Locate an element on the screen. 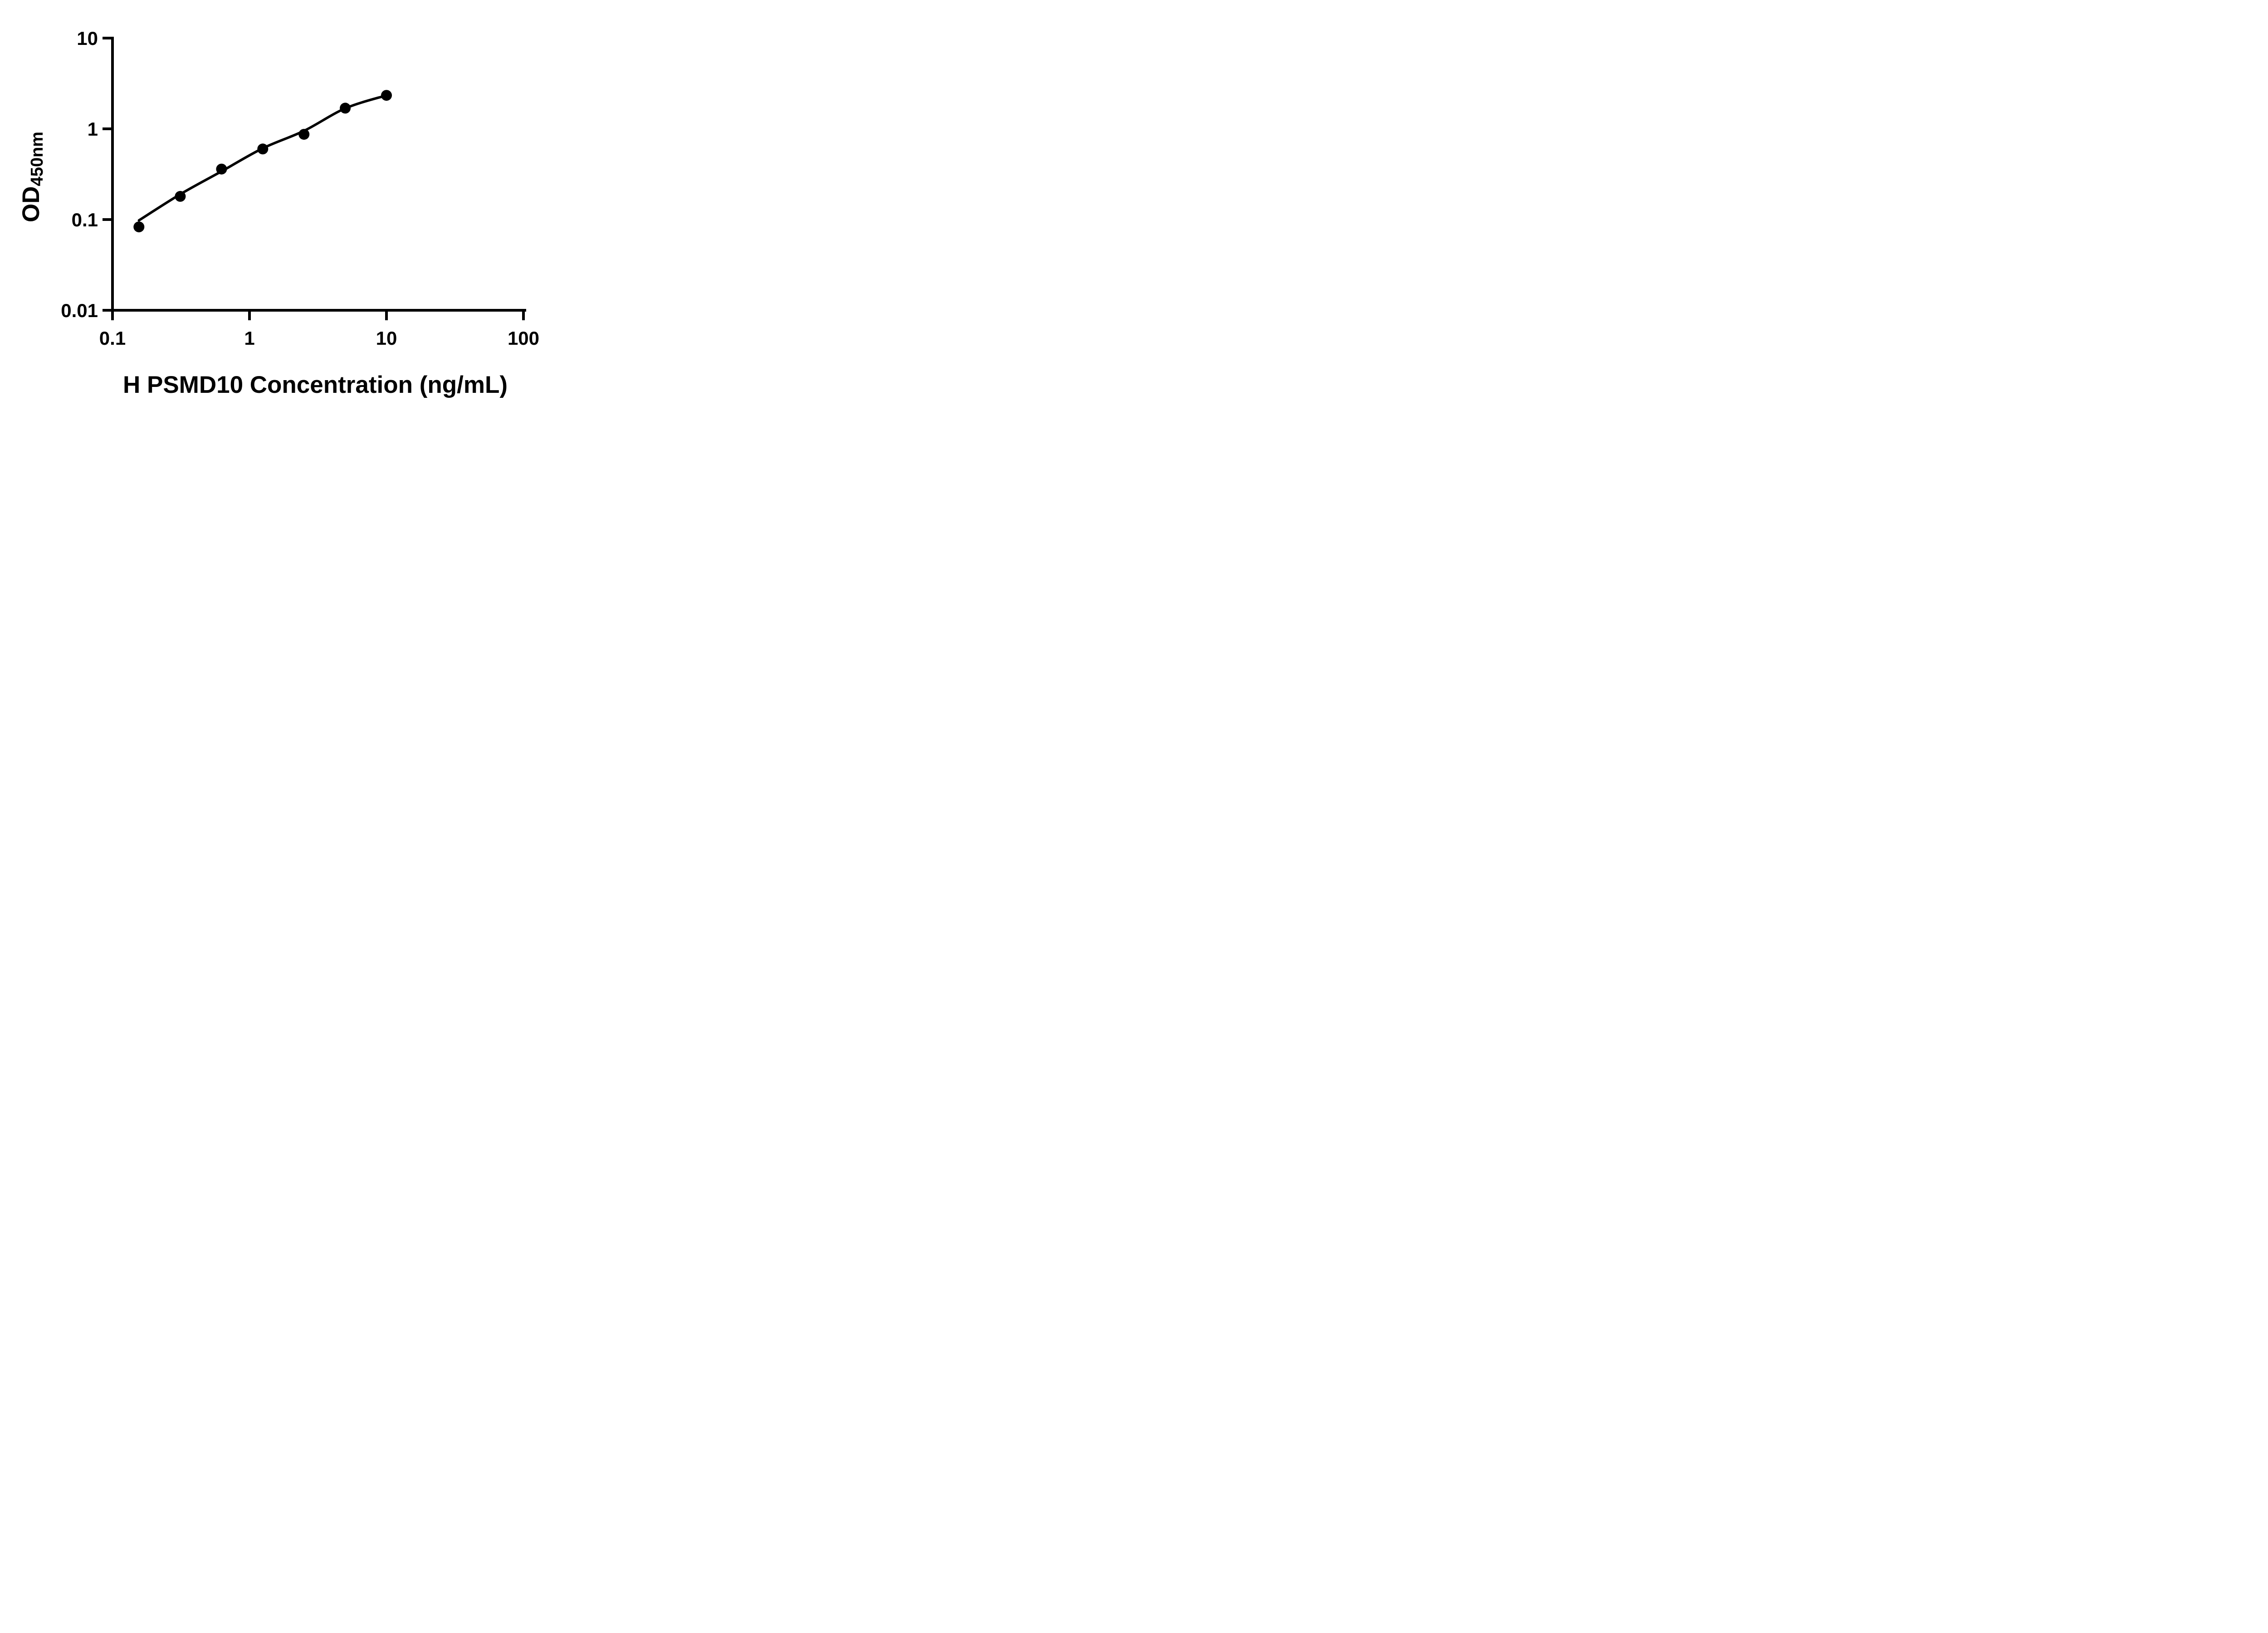 This screenshot has width=2268, height=1633. x-axis-tick-labels: 0.1 1 10 100 is located at coordinates (319, 338).